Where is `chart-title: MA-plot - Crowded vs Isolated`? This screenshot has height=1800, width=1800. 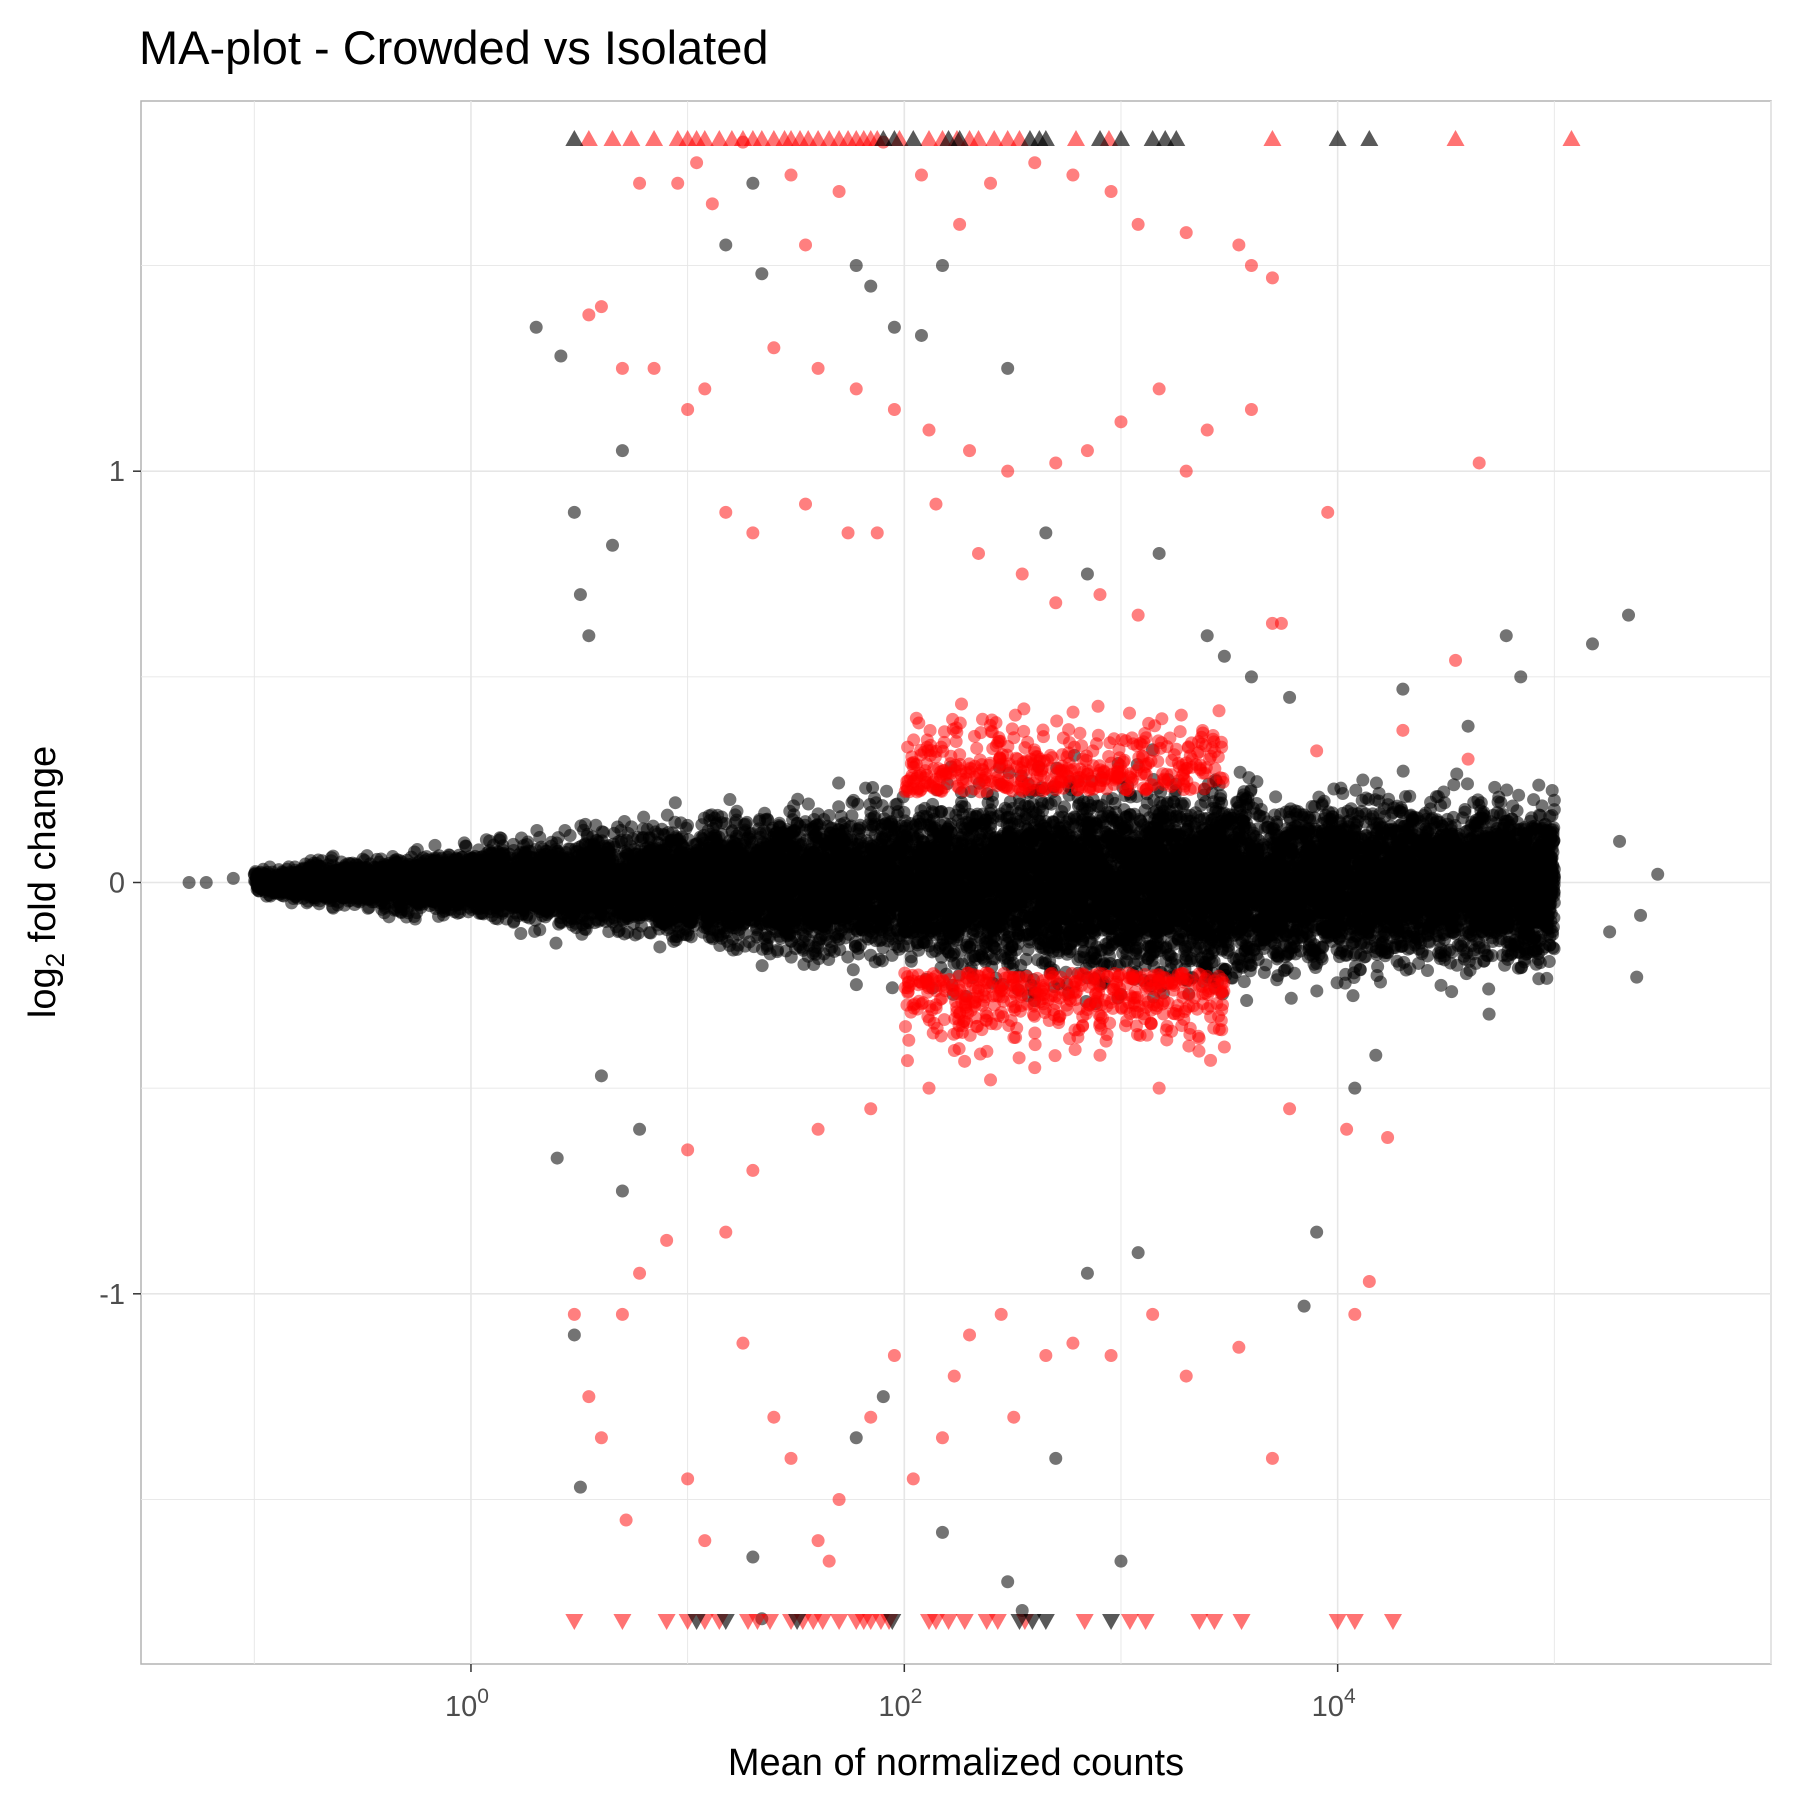
chart-title: MA-plot - Crowded vs Isolated is located at coordinates (454, 47).